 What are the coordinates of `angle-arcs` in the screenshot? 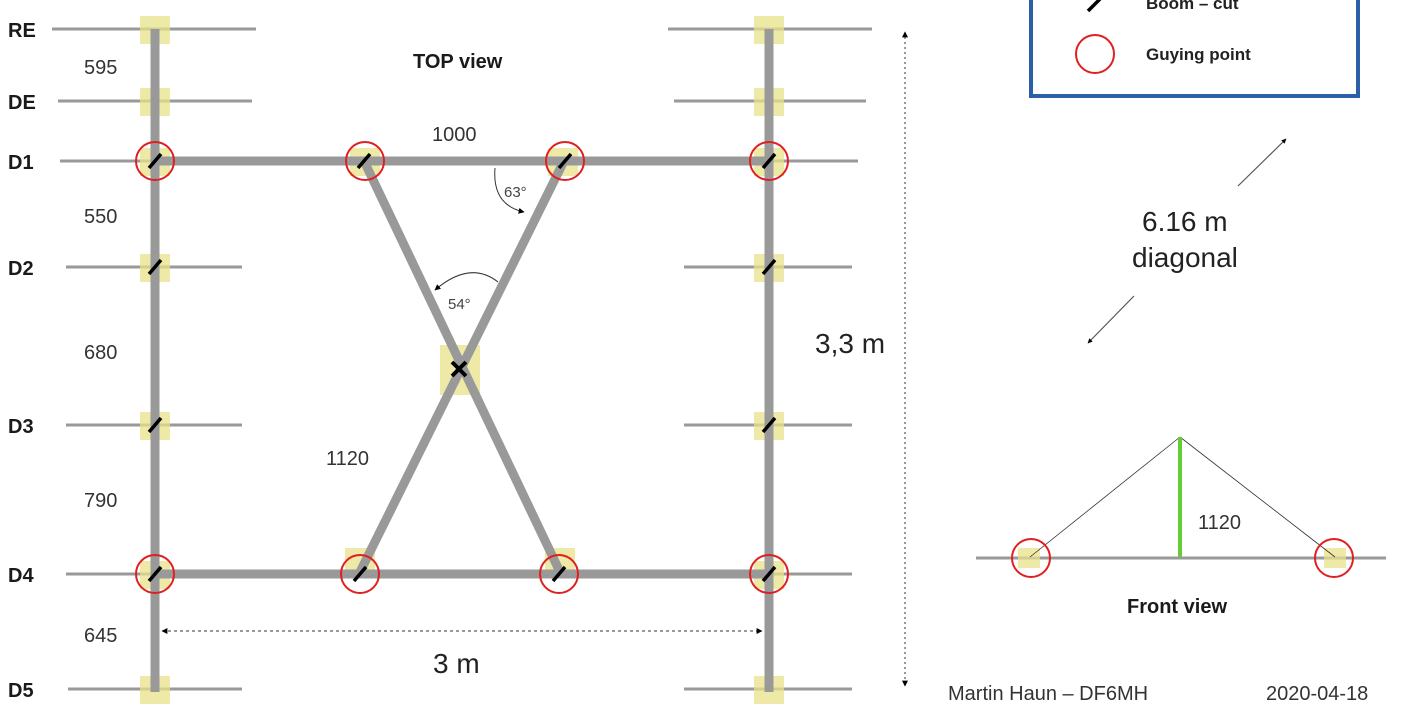 It's located at (479, 229).